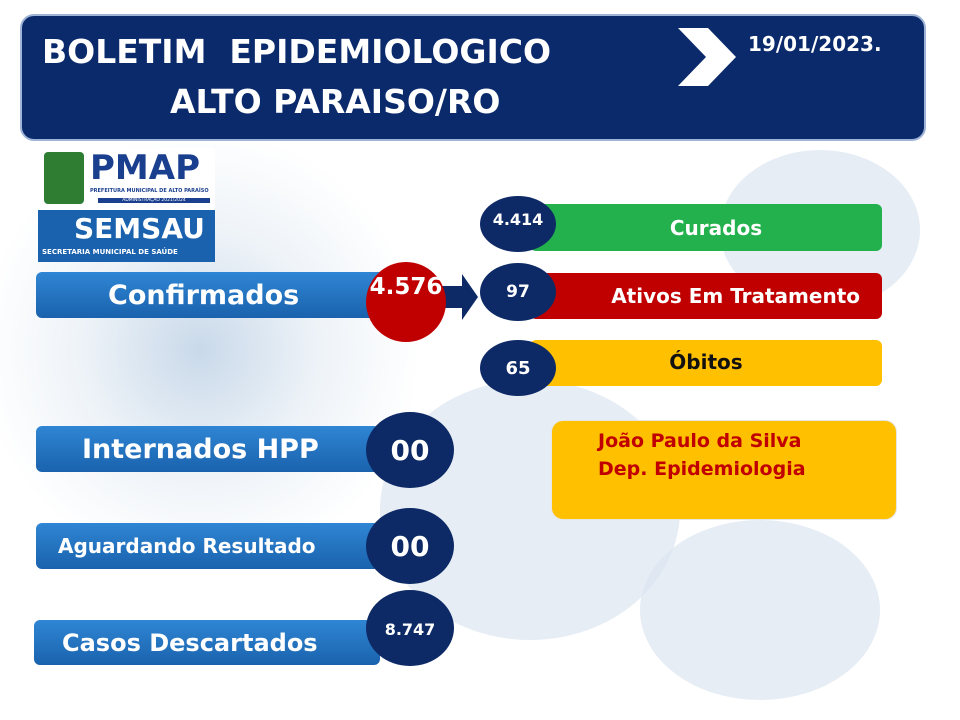  I want to click on curados-value: 4.414, so click(518, 224).